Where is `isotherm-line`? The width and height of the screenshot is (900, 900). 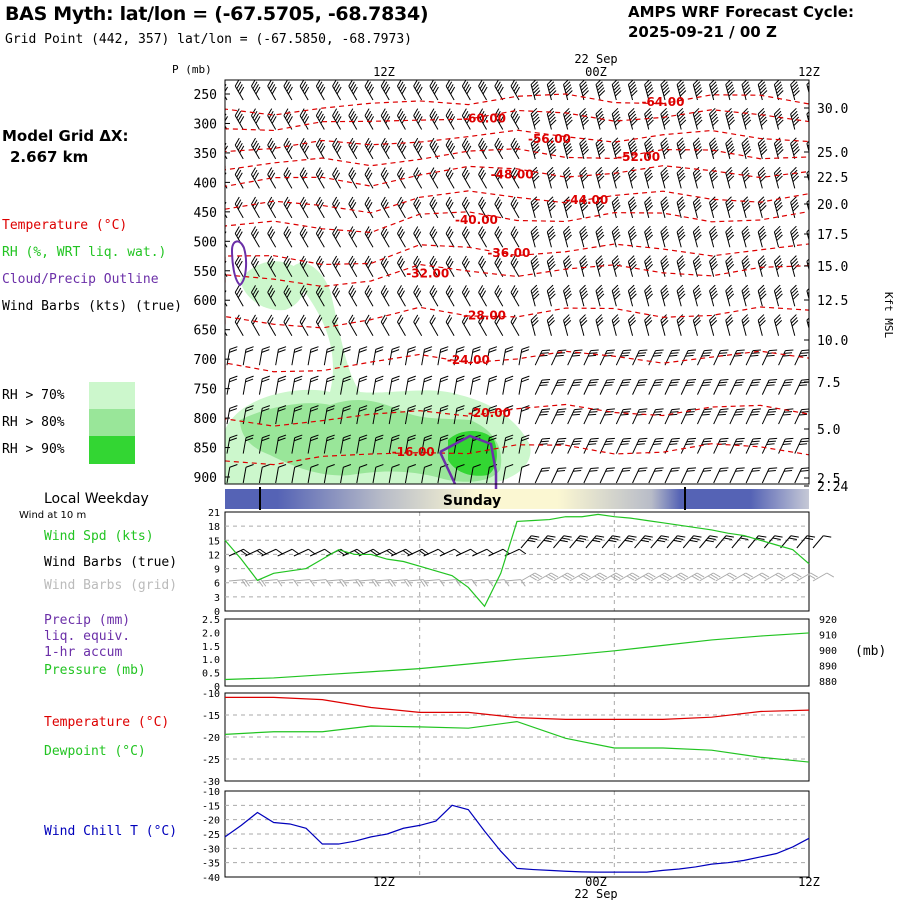
isotherm-line is located at coordinates (517, 275).